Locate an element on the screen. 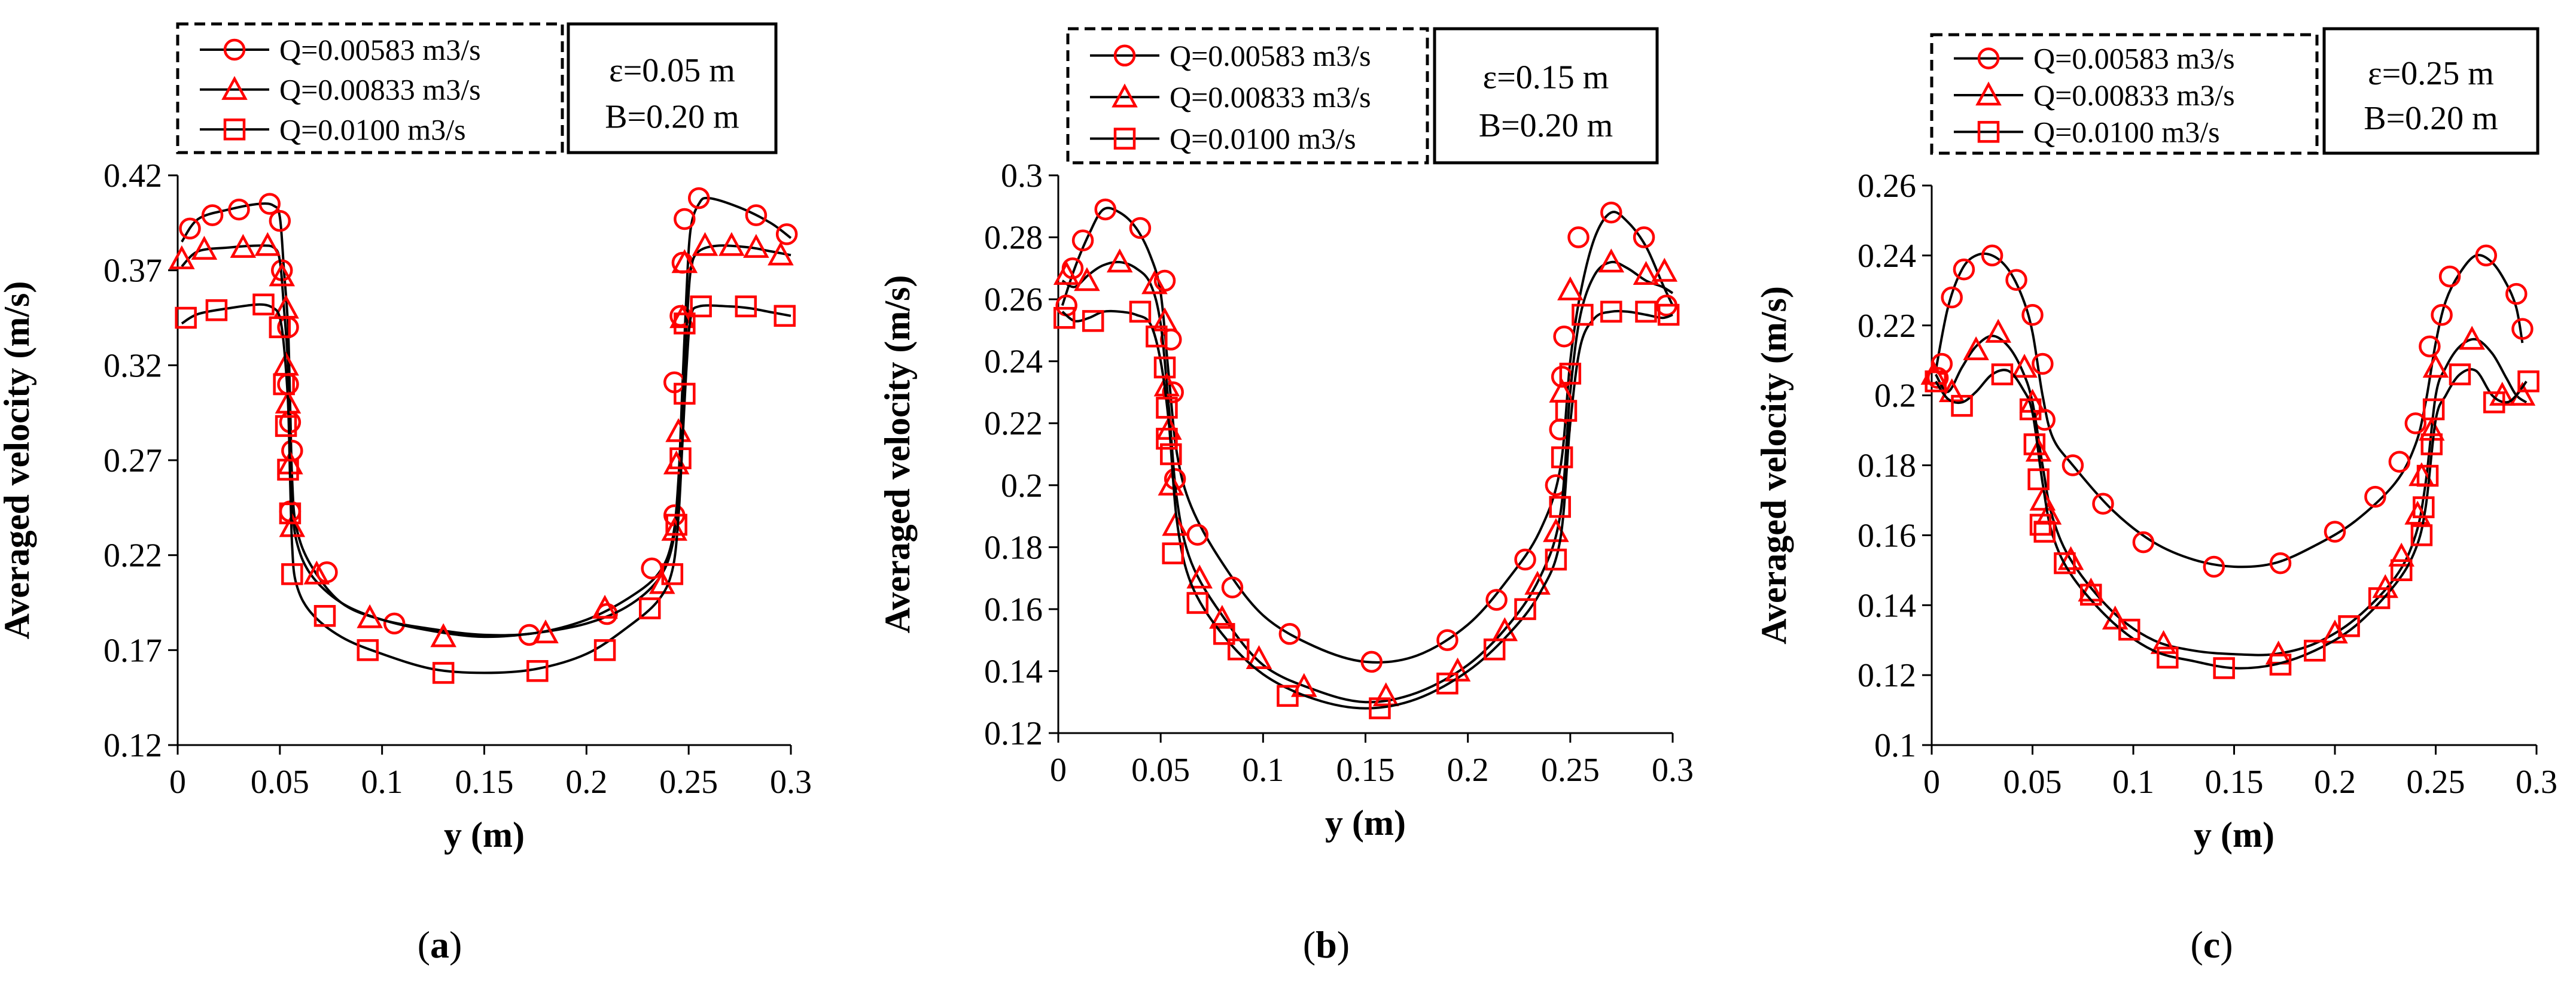  legend-box is located at coordinates (1247, 96).